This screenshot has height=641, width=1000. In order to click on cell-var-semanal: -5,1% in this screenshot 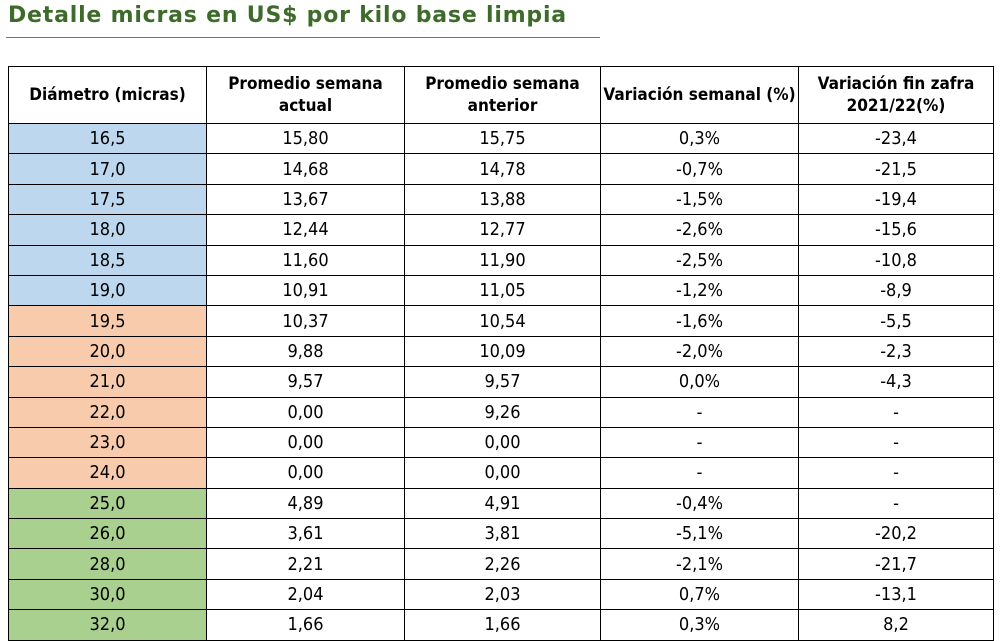, I will do `click(699, 534)`.